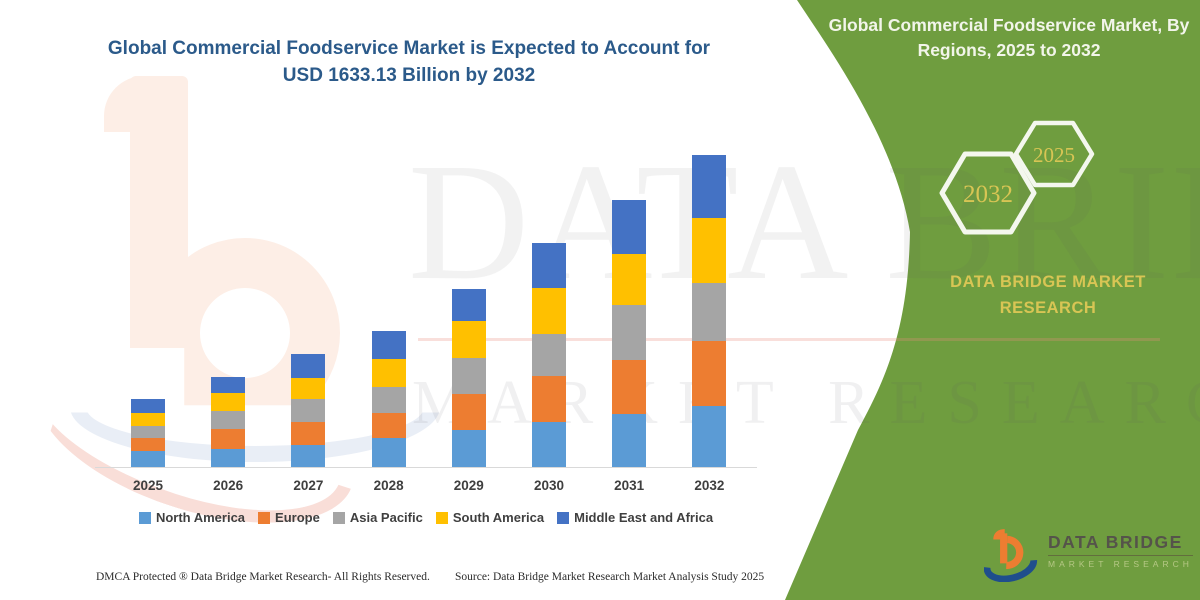 The image size is (1200, 600). I want to click on brand-logo: DATA BRIDGE MARKET RESEARCH, so click(1089, 555).